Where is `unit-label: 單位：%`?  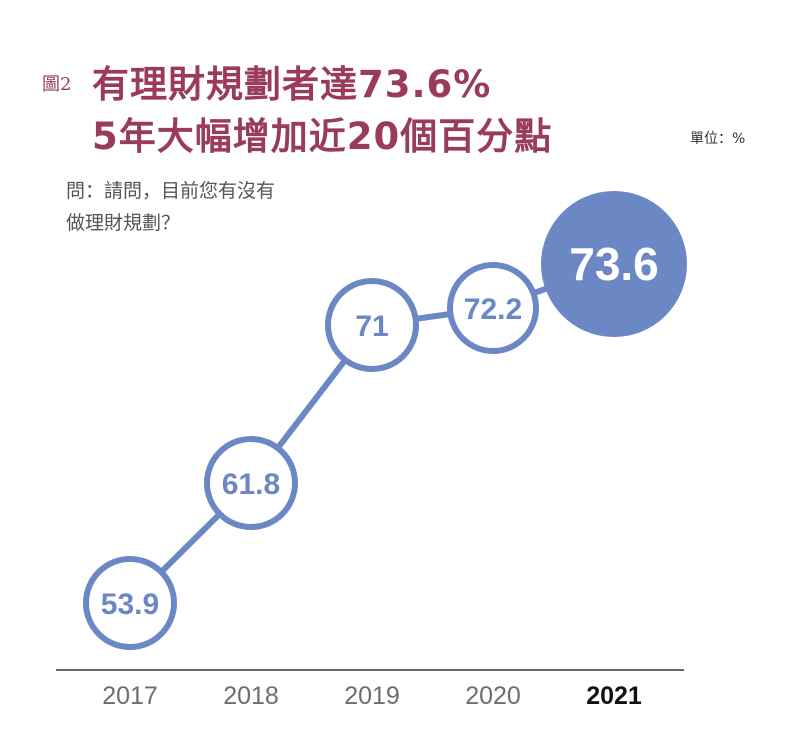 unit-label: 單位：% is located at coordinates (718, 139).